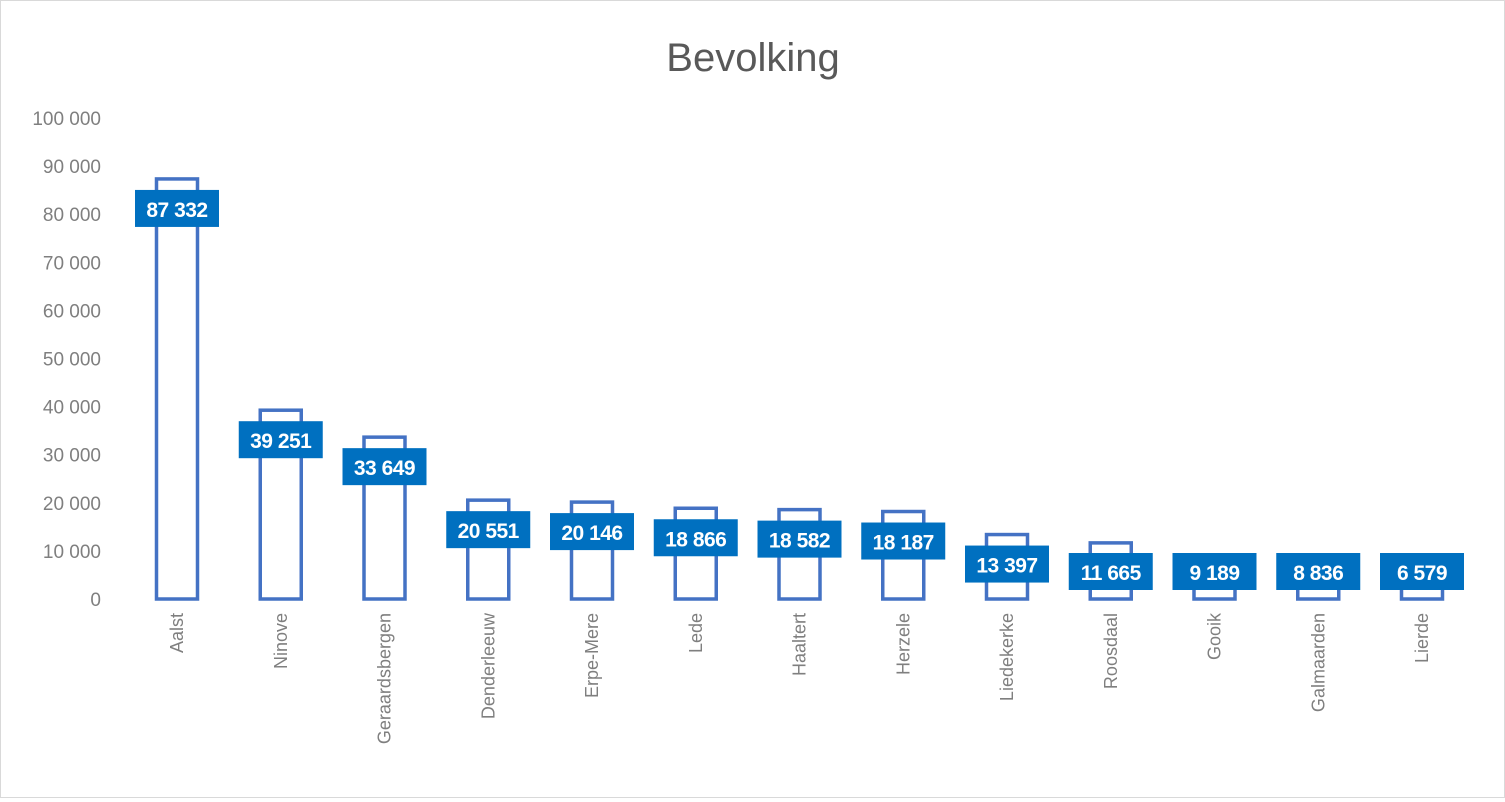 This screenshot has height=802, width=1505. What do you see at coordinates (72, 360) in the screenshot?
I see `y-tick-label: 50 000` at bounding box center [72, 360].